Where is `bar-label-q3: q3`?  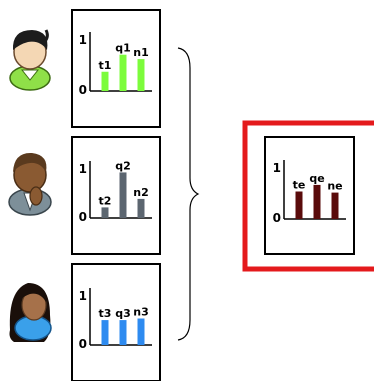
bar-label-q3: q3 is located at coordinates (123, 313).